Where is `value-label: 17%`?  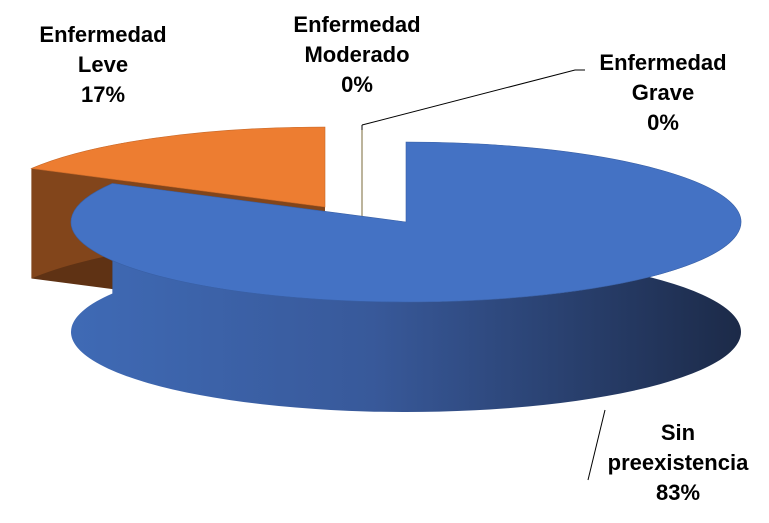
value-label: 17% is located at coordinates (103, 94).